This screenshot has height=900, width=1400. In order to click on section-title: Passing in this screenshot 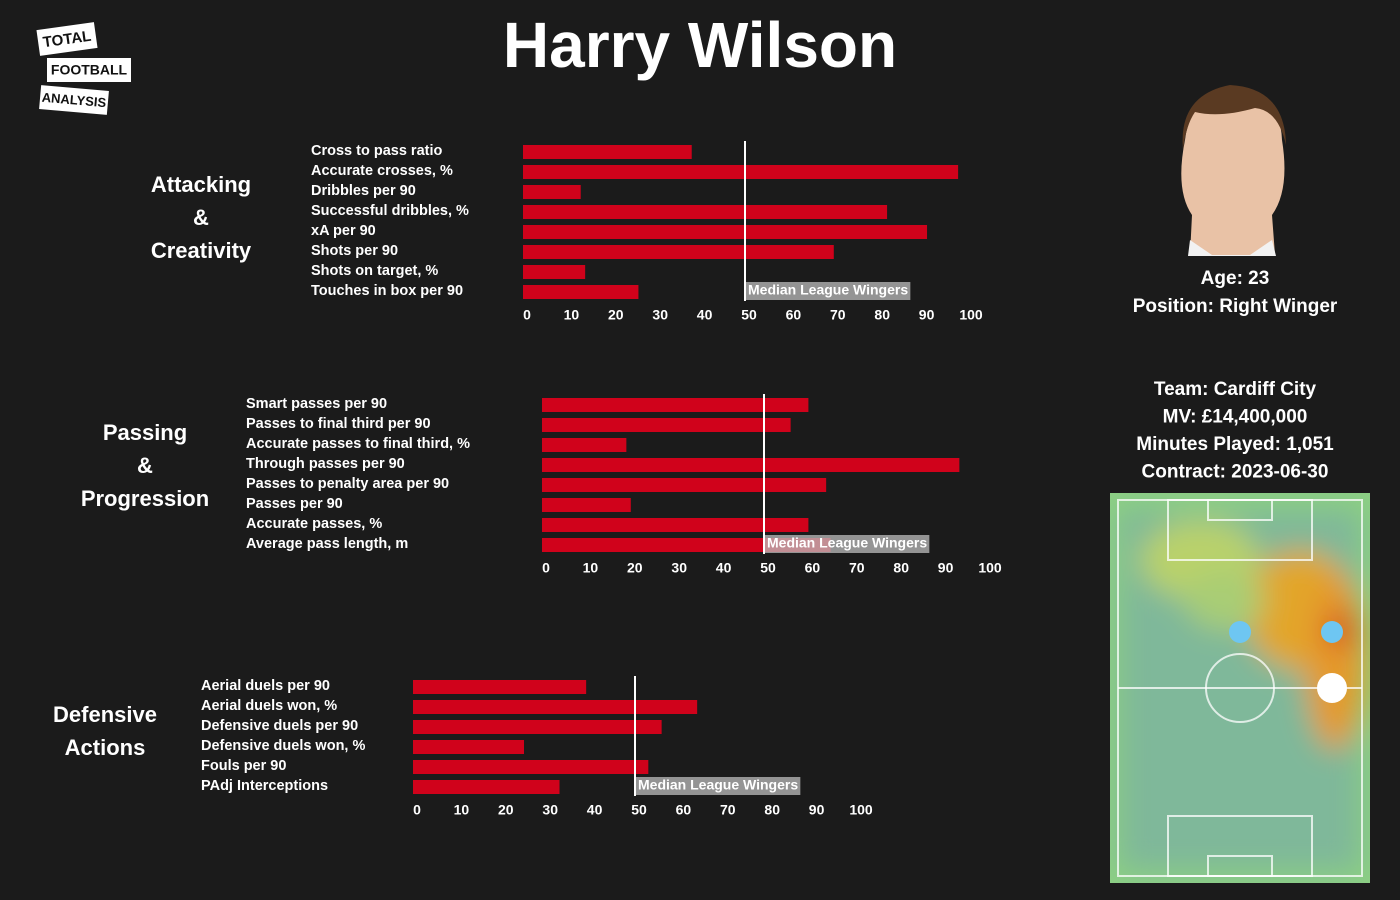, I will do `click(145, 432)`.